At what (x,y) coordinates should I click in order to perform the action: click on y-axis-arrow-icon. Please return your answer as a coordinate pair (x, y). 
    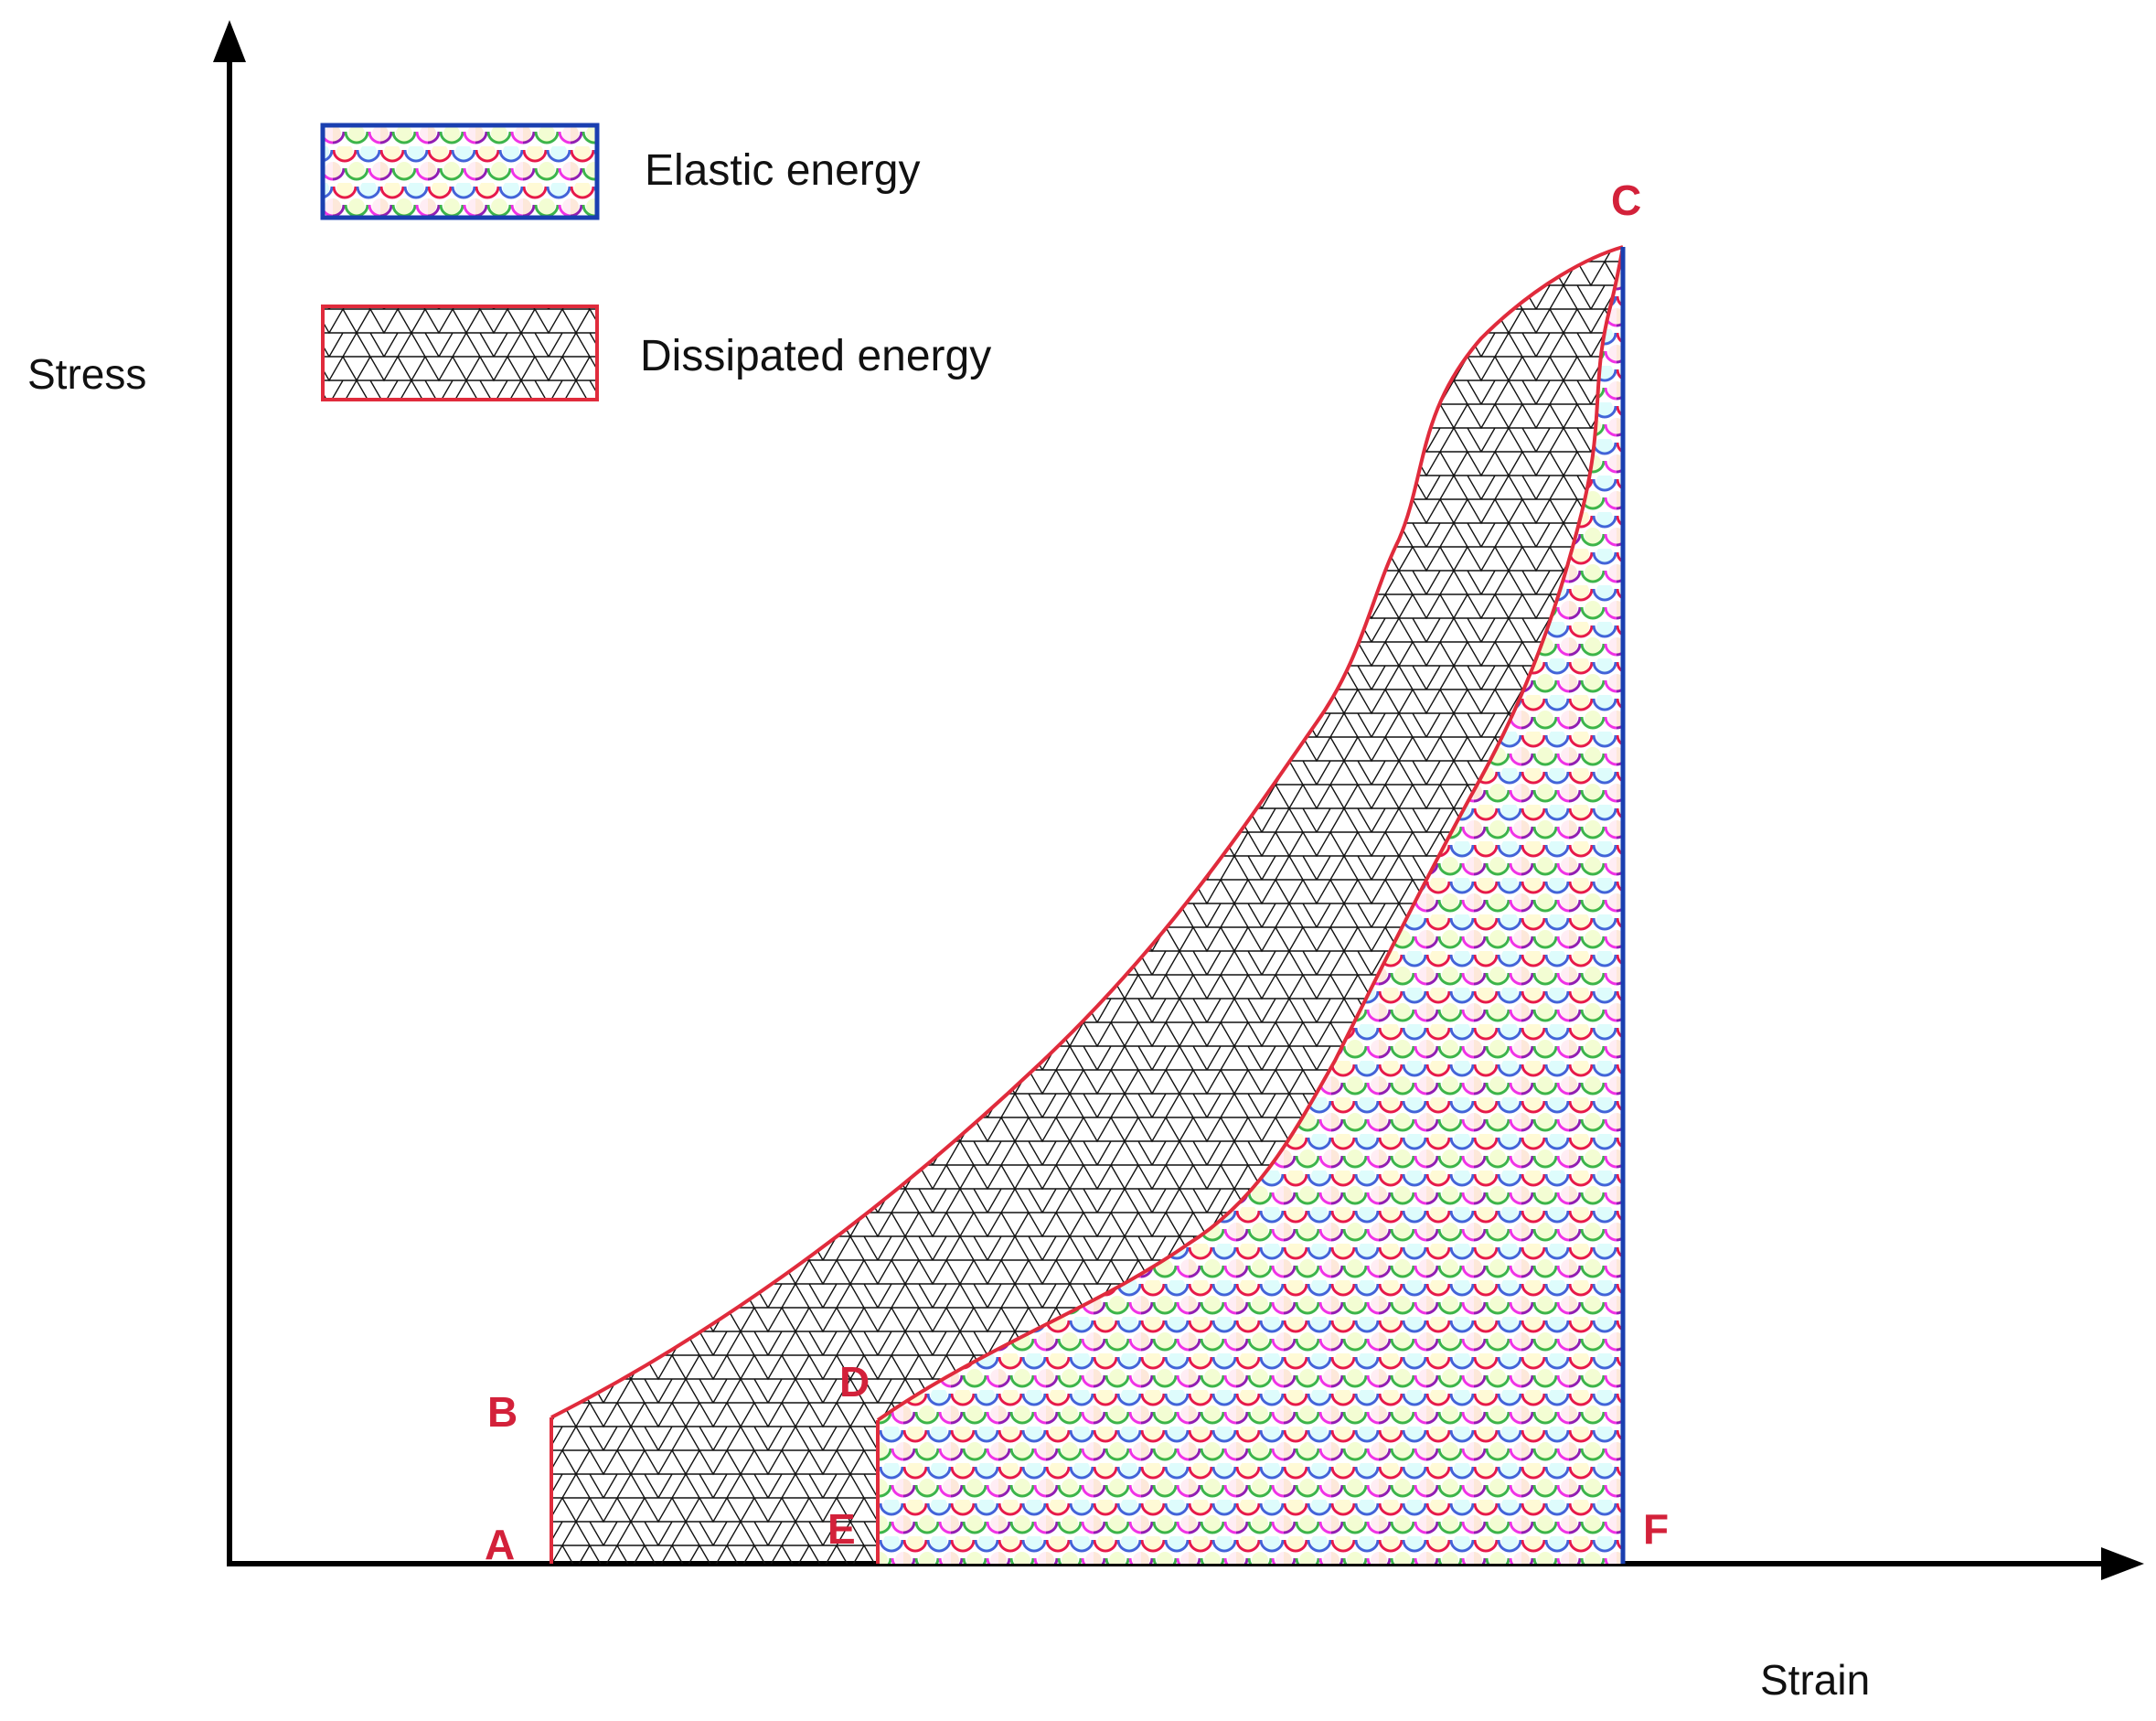
    Looking at the image, I should click on (229, 41).